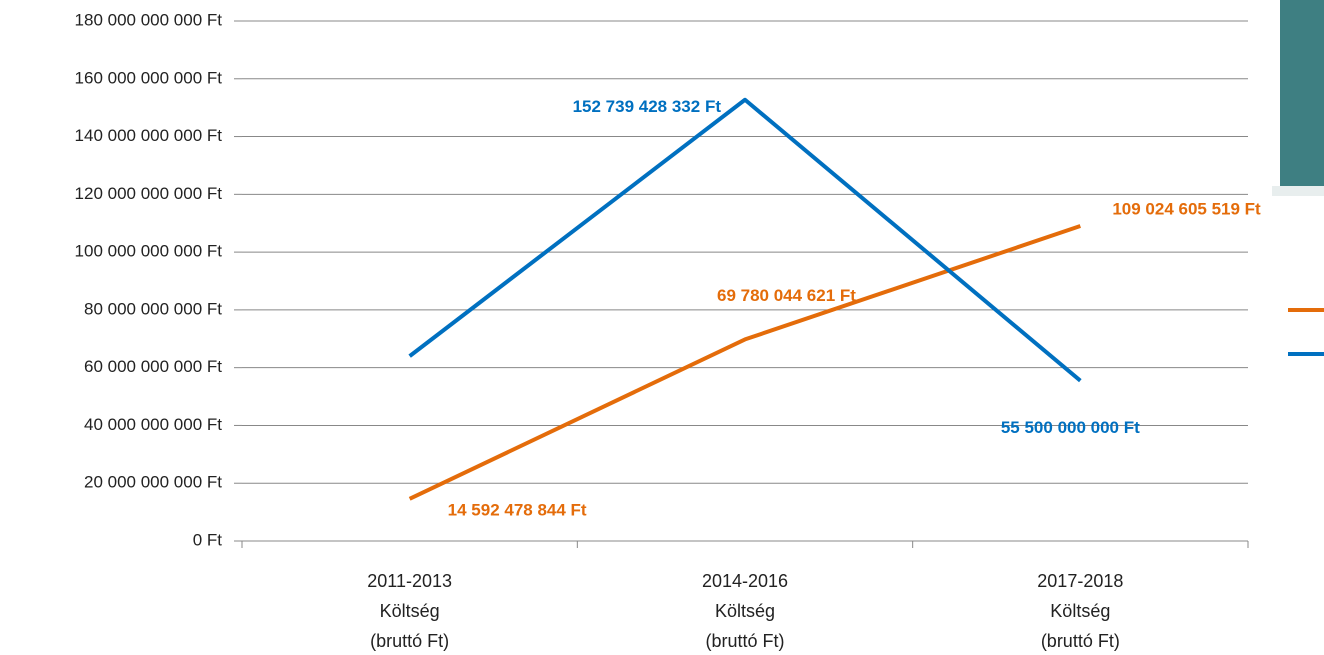  I want to click on x-tick-label: 2011-2013 Költség (bruttó Ft), so click(410, 611).